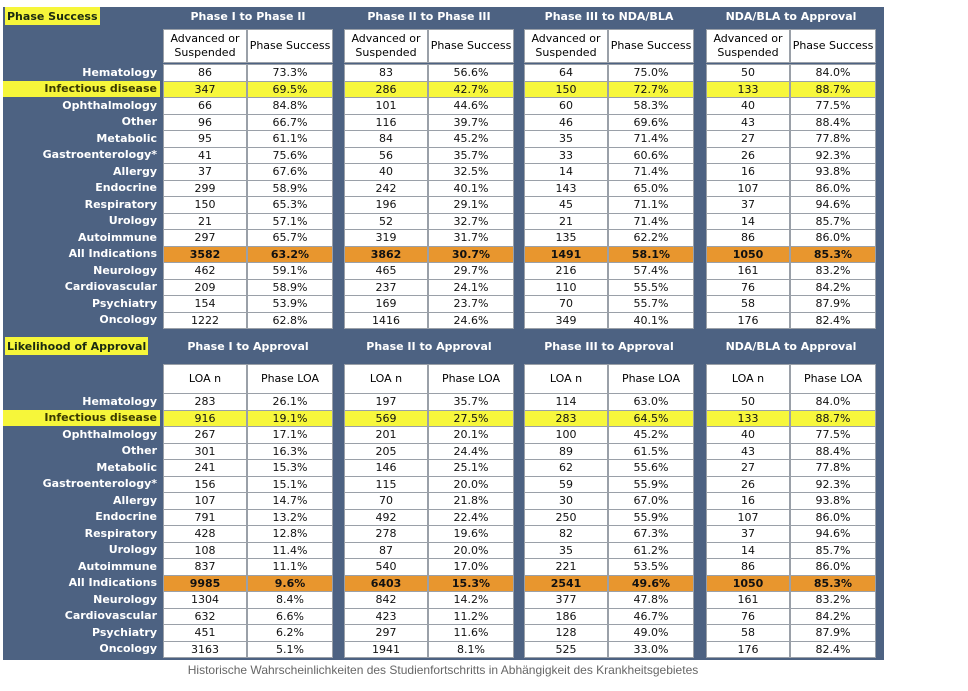 The width and height of the screenshot is (968, 691). I want to click on percent-cell: 53.9%, so click(290, 304).